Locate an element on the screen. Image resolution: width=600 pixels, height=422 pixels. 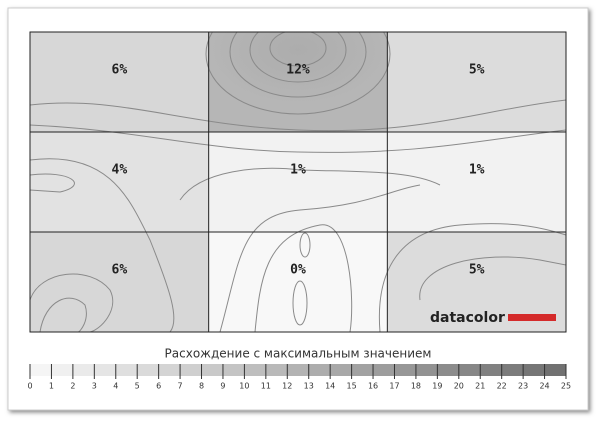
colorbar-tick-label: 25 is located at coordinates (566, 386).